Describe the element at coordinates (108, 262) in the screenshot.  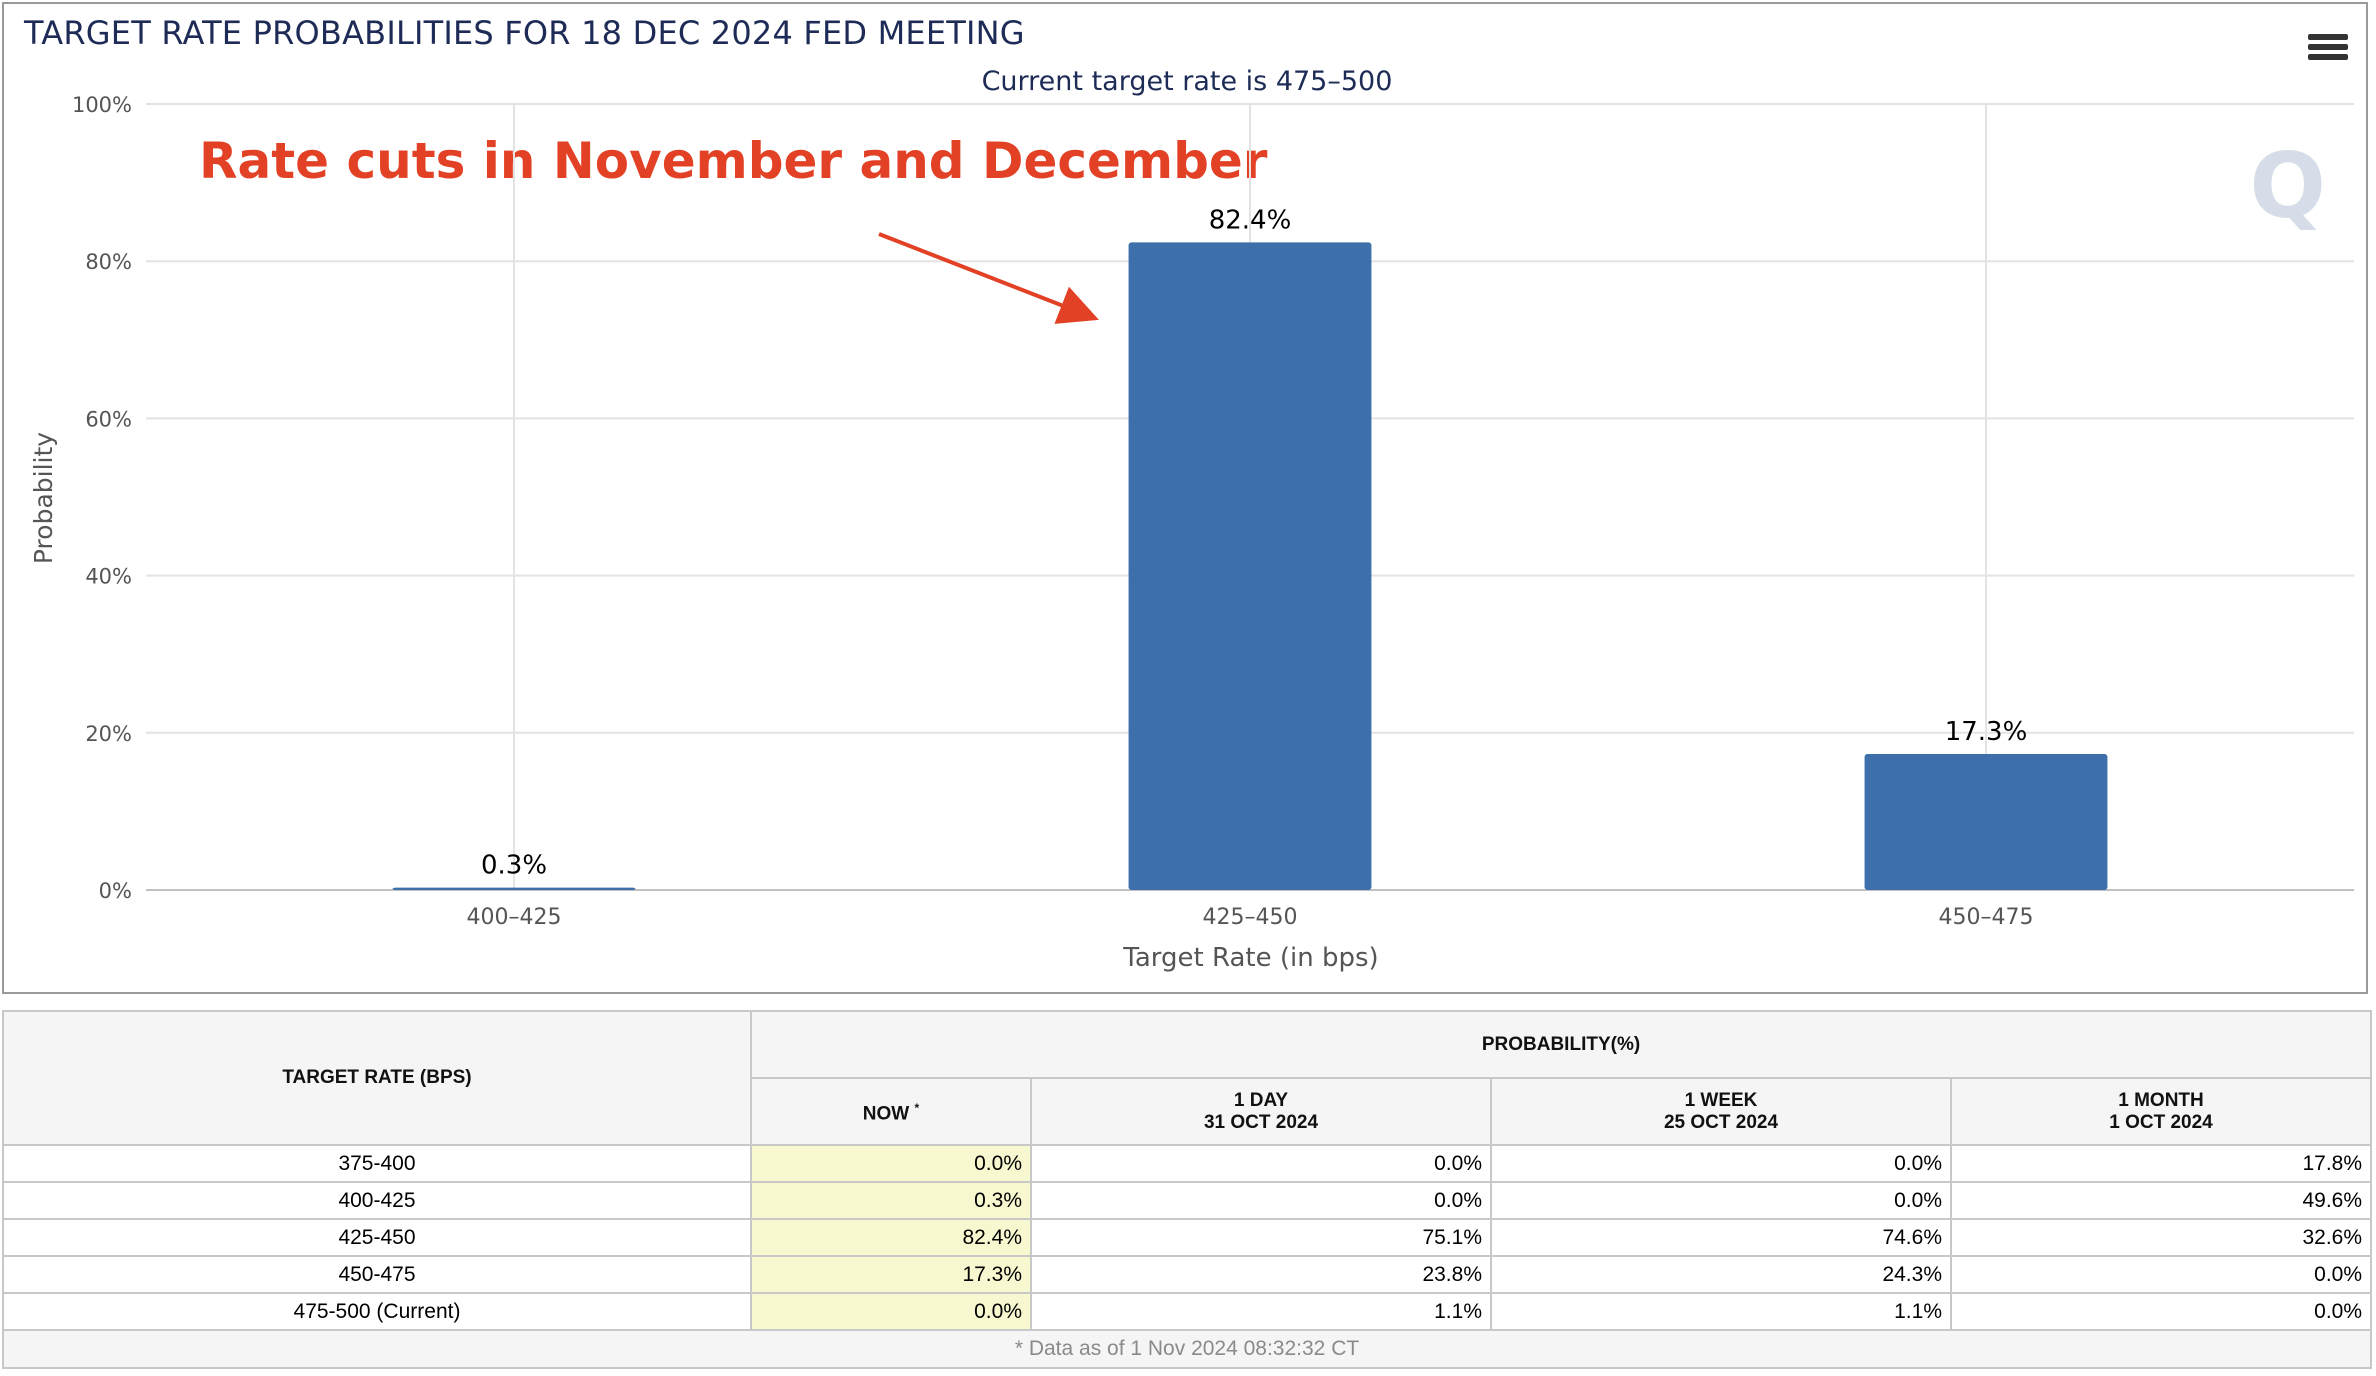
I see `y-tick-label: 80%` at that location.